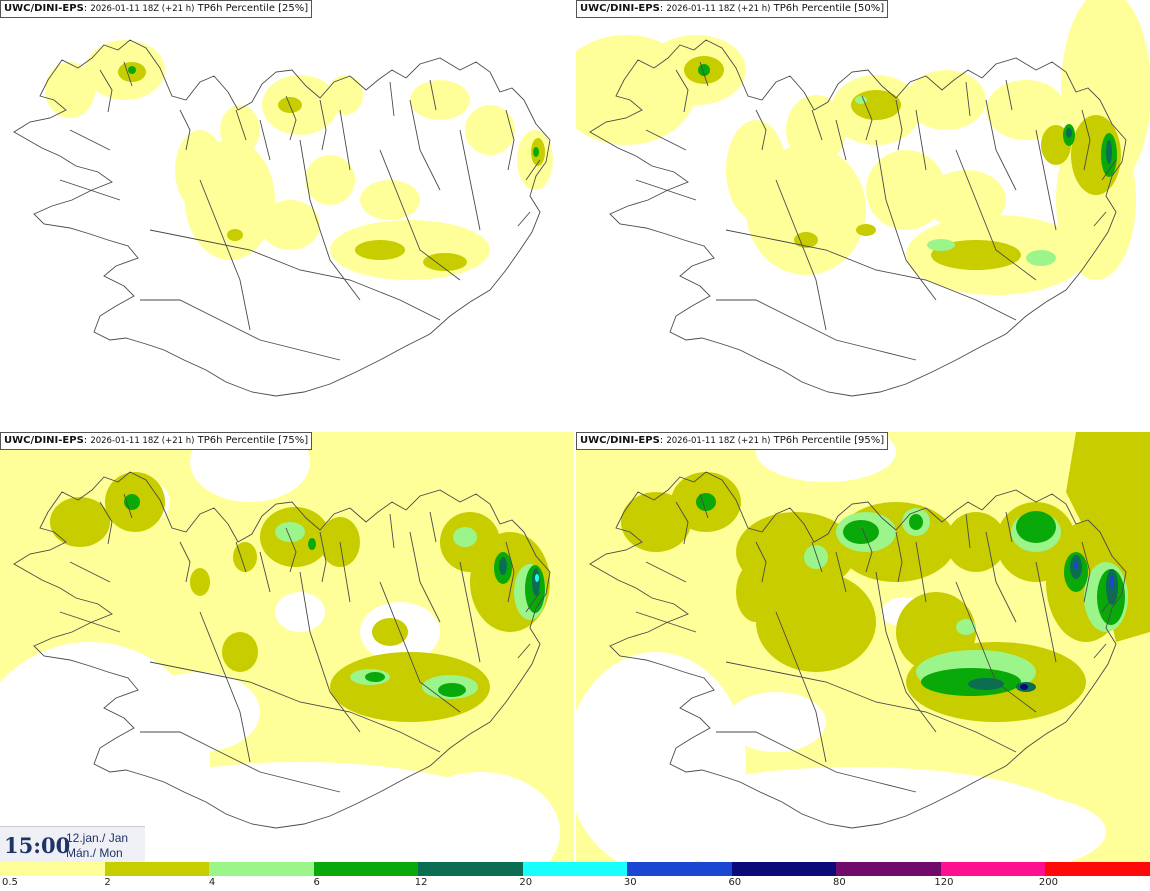  I want to click on color-legend: 0.5 2 4 6 12 20 30 60 80 120 200, so click(575, 876).